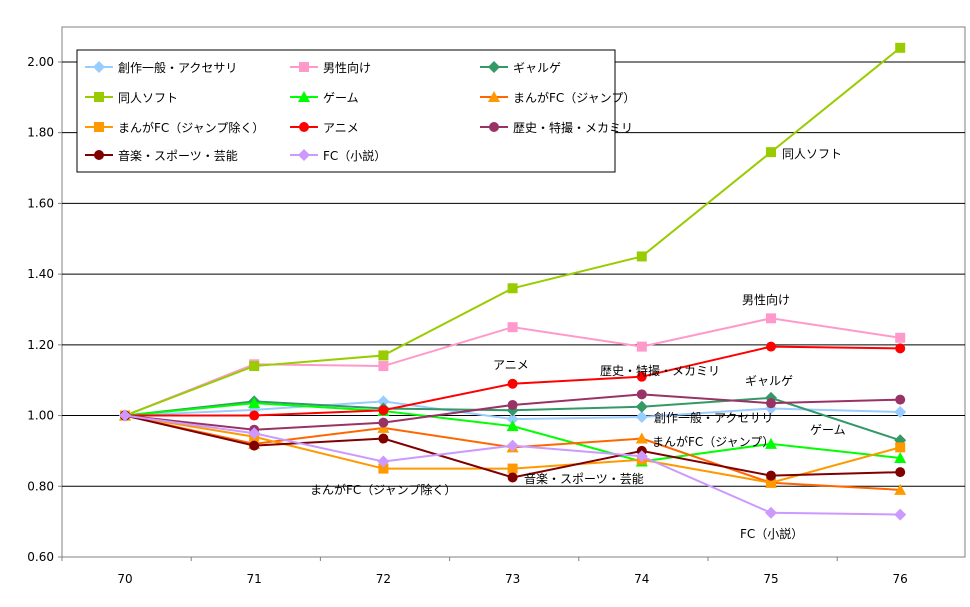 The width and height of the screenshot is (970, 607). What do you see at coordinates (900, 579) in the screenshot?
I see `x-tick-label: 76` at bounding box center [900, 579].